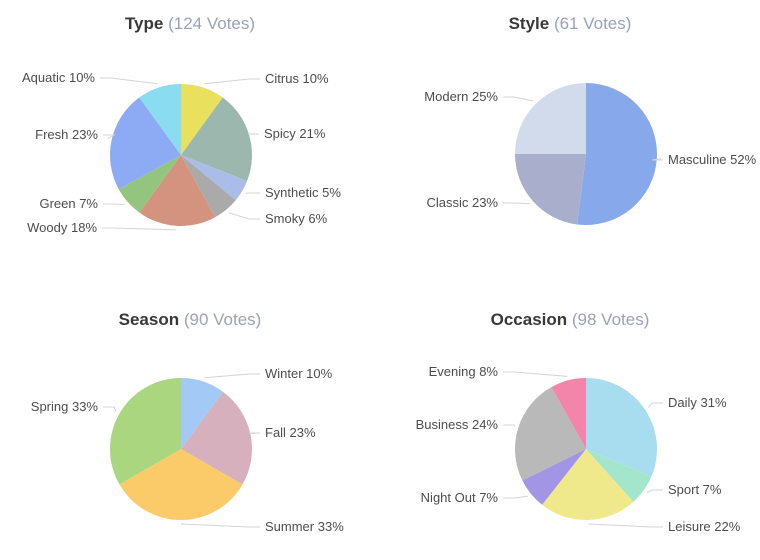 Image resolution: width=760 pixels, height=560 pixels. What do you see at coordinates (64, 406) in the screenshot?
I see `slice-label-spring: Spring 33%` at bounding box center [64, 406].